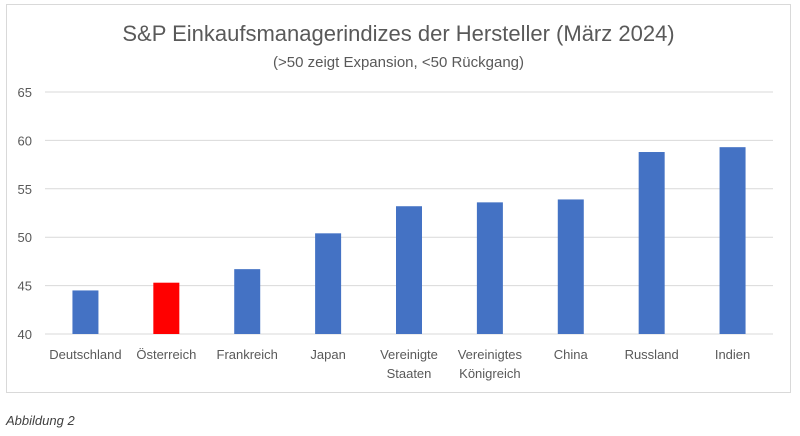  I want to click on x-tick-label: Frankreich, so click(247, 354).